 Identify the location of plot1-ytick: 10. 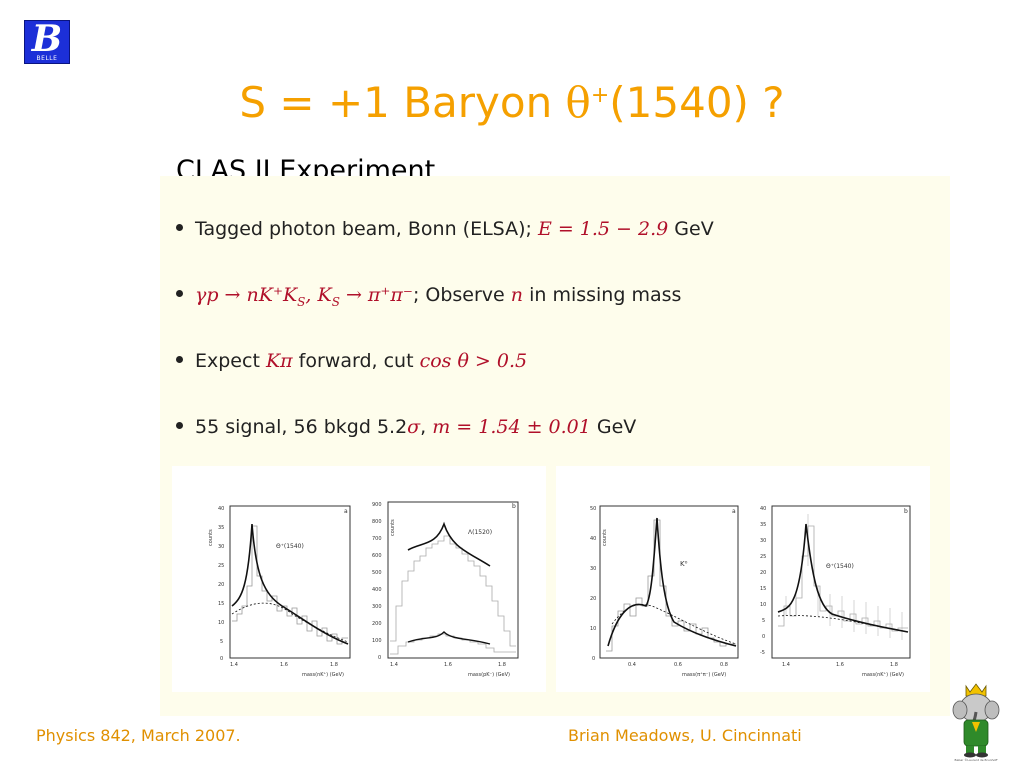
(221, 623).